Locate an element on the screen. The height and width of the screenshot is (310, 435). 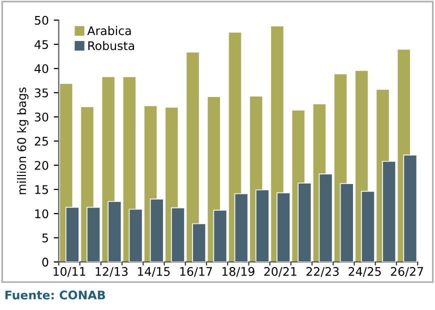
x-tick-label: 22/23 is located at coordinates (322, 272).